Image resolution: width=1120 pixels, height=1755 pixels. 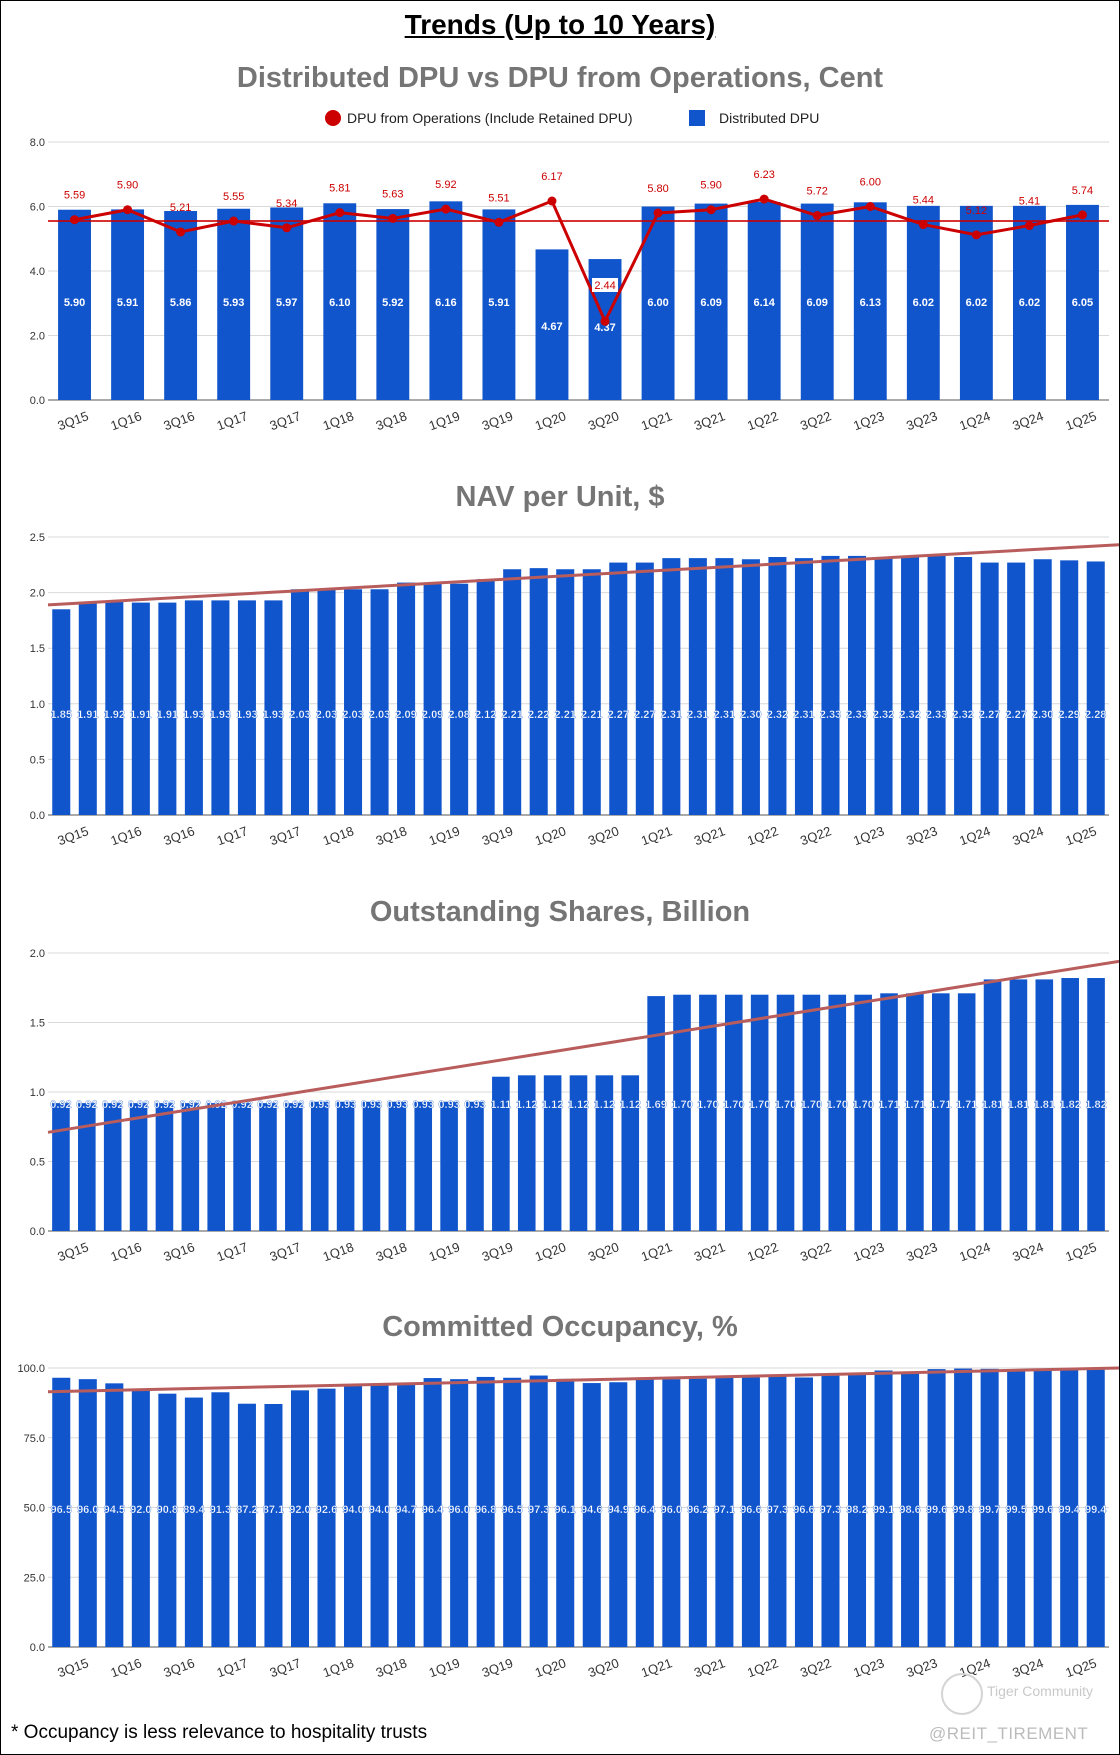 What do you see at coordinates (391, 1251) in the screenshot?
I see `x-tick-label: 3Q18` at bounding box center [391, 1251].